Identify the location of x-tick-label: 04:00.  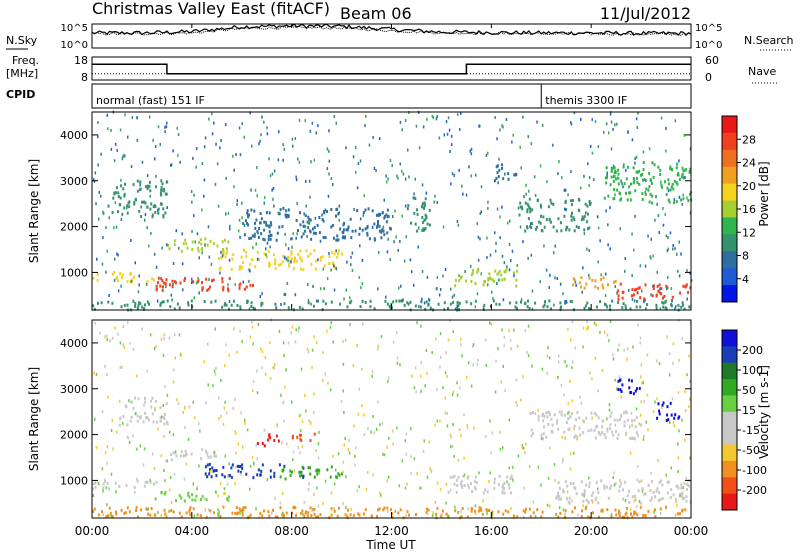
(192, 531).